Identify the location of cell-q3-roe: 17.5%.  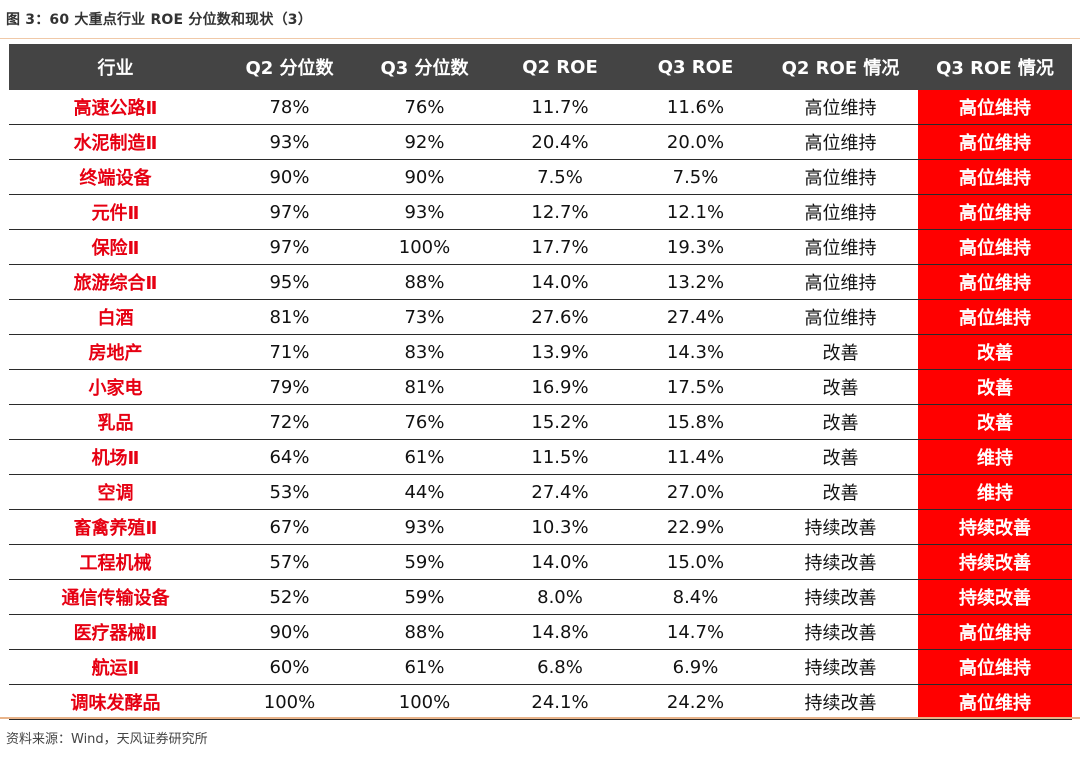
(695, 387).